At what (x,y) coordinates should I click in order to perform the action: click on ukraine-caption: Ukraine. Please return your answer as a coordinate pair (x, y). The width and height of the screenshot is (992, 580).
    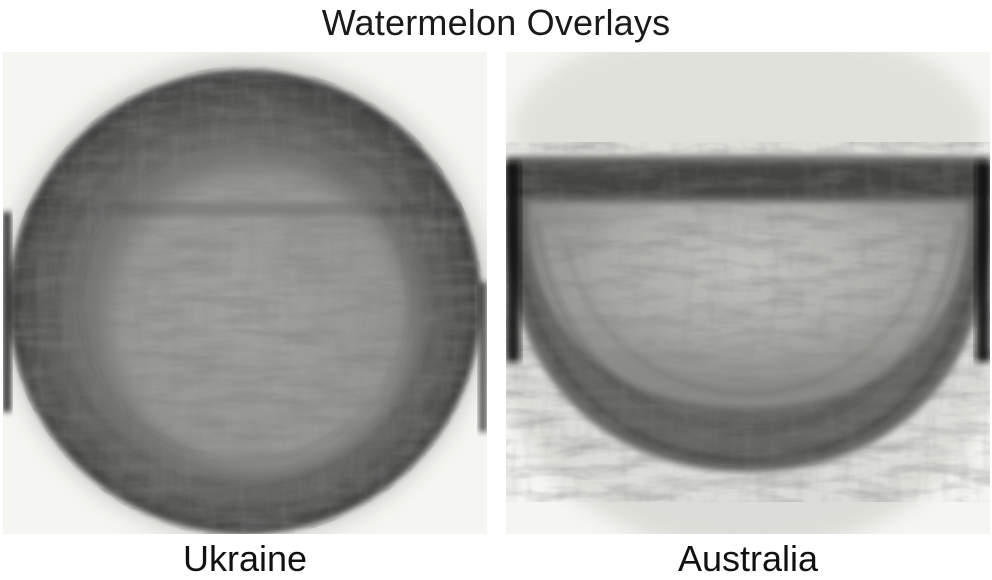
    Looking at the image, I should click on (245, 558).